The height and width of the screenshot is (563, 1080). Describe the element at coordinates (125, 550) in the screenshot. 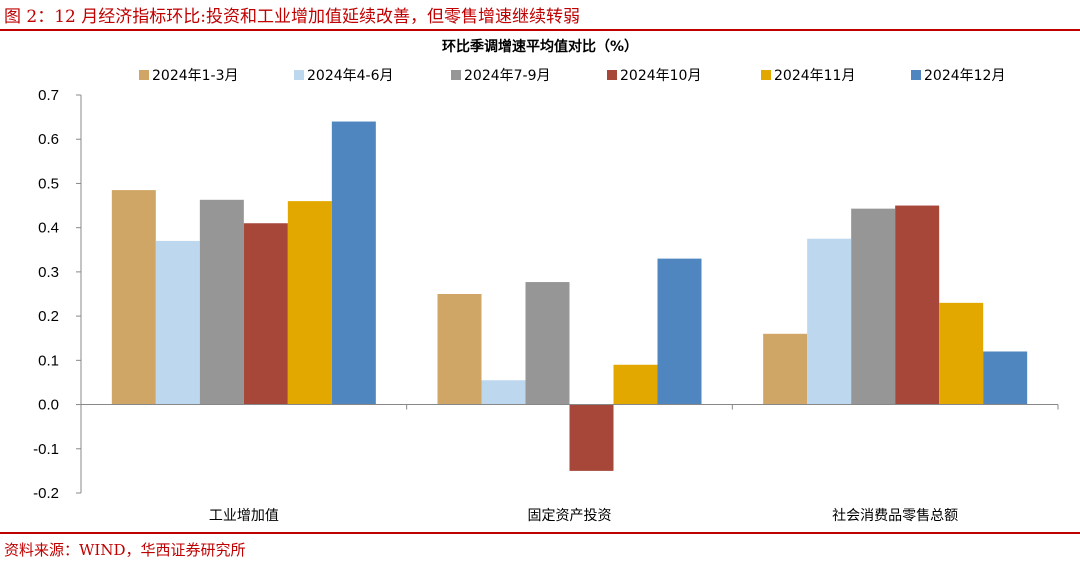

I see `source-note: 资料来源：WIND，华西证券研究所` at that location.